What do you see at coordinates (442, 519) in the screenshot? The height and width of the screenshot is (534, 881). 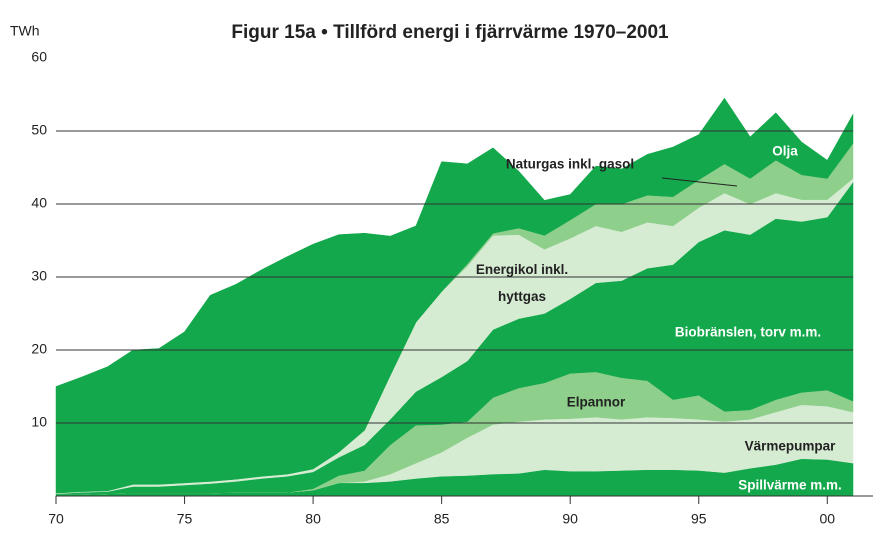 I see `x-tick-label: 85` at bounding box center [442, 519].